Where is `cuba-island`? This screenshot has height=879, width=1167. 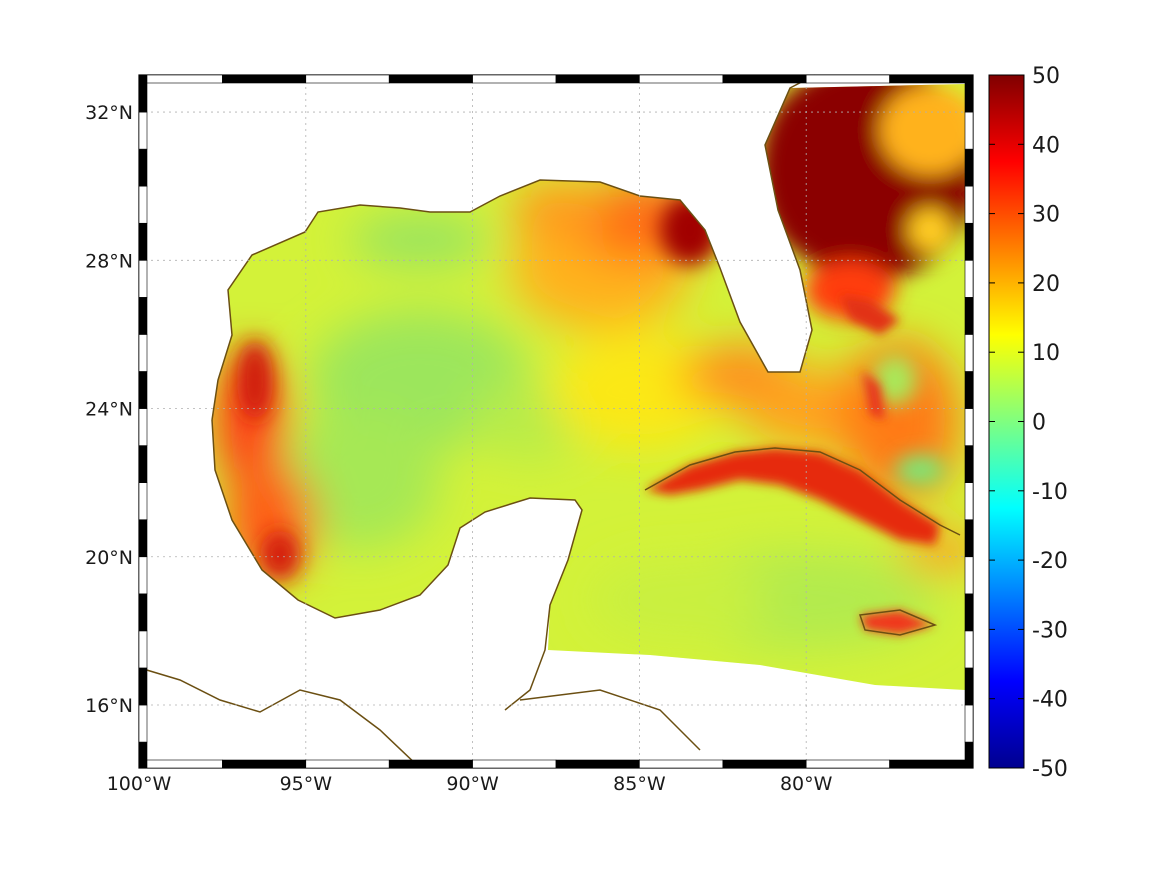 cuba-island is located at coordinates (792, 465).